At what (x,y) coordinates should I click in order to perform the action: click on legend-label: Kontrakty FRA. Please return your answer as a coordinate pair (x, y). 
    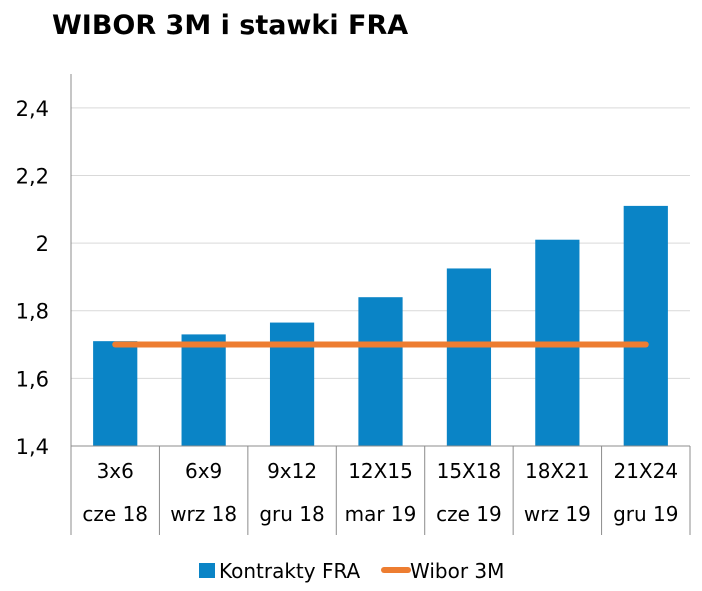
    Looking at the image, I should click on (290, 571).